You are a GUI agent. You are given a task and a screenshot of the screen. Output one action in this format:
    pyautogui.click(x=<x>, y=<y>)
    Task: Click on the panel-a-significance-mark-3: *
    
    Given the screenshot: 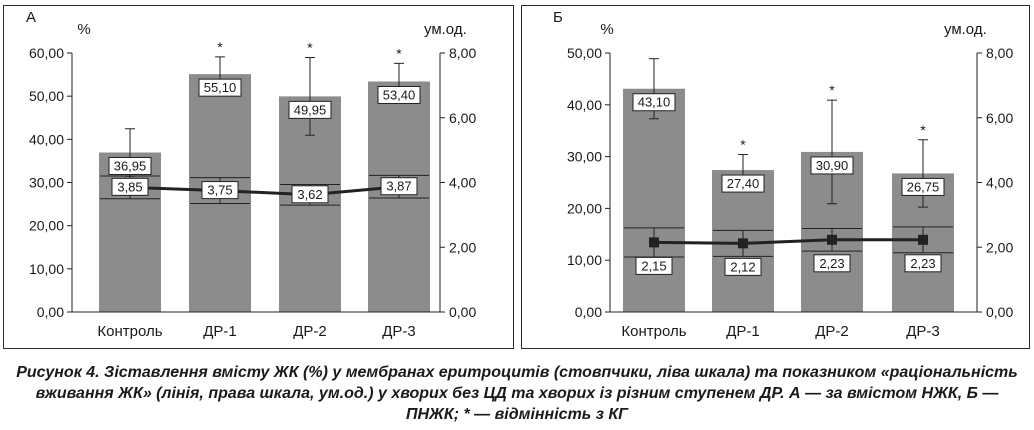 What is the action you would take?
    pyautogui.click(x=399, y=53)
    